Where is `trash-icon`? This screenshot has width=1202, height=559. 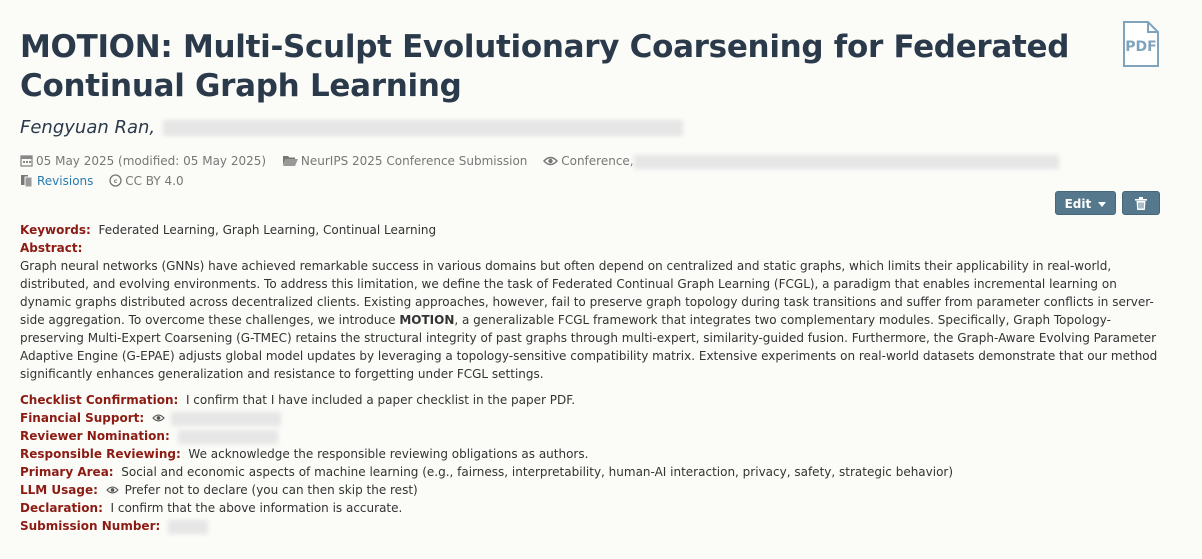
trash-icon is located at coordinates (1141, 203).